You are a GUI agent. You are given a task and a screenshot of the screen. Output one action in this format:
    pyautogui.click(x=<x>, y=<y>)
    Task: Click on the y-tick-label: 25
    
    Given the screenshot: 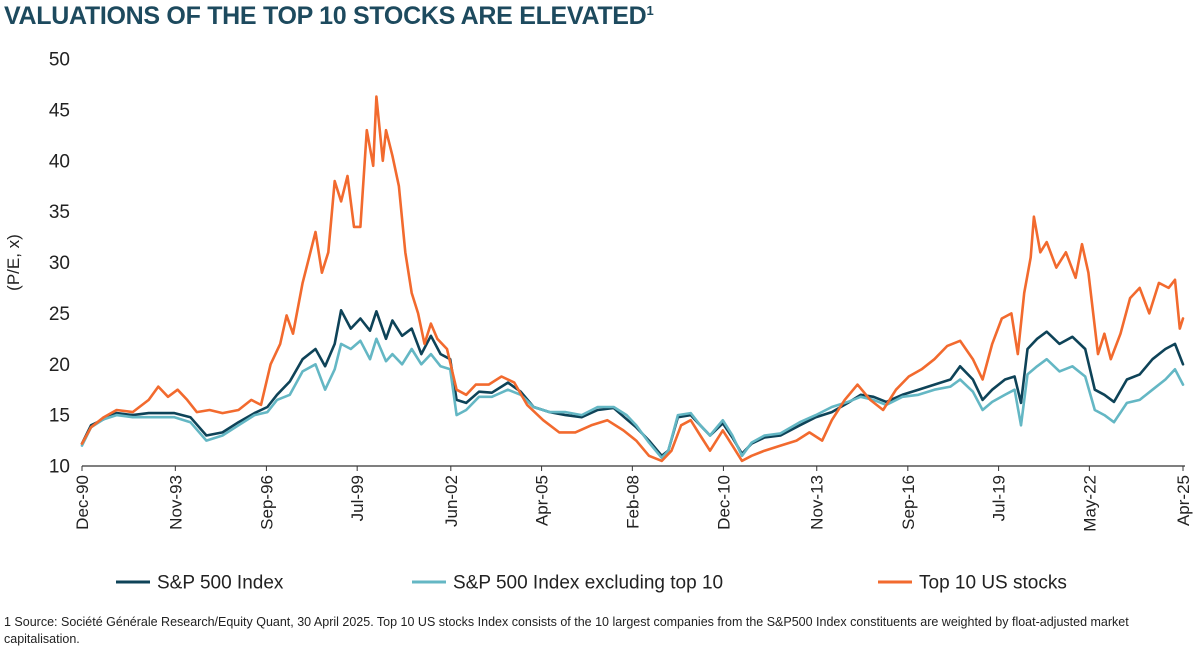 What is the action you would take?
    pyautogui.click(x=59, y=314)
    